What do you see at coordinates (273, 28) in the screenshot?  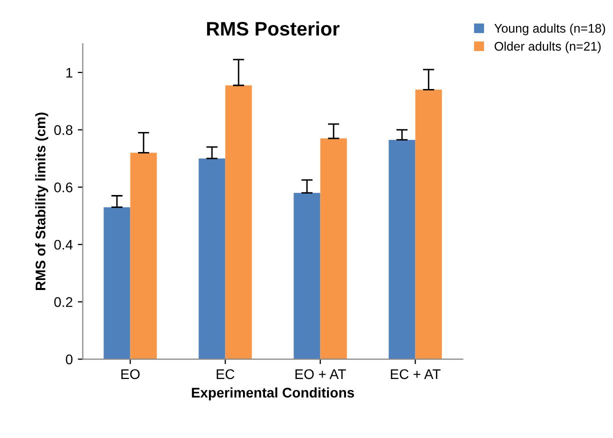 I see `chart-title: RMS Posterior` at bounding box center [273, 28].